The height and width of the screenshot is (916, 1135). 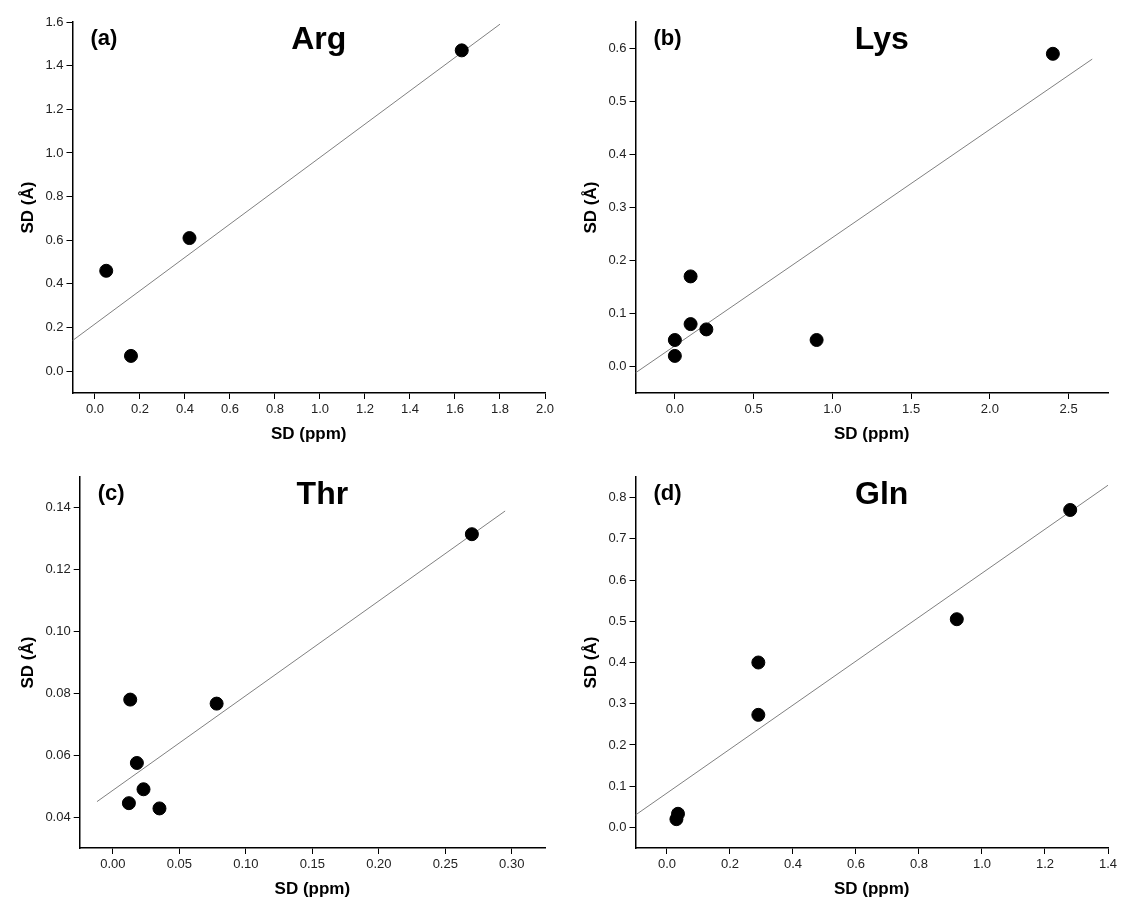 I want to click on annotation: (d), so click(x=667, y=493).